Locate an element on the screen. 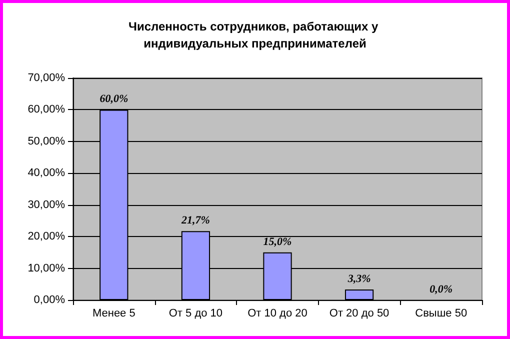 This screenshot has height=339, width=510. x-tick-label: От 5 до 10 is located at coordinates (195, 314).